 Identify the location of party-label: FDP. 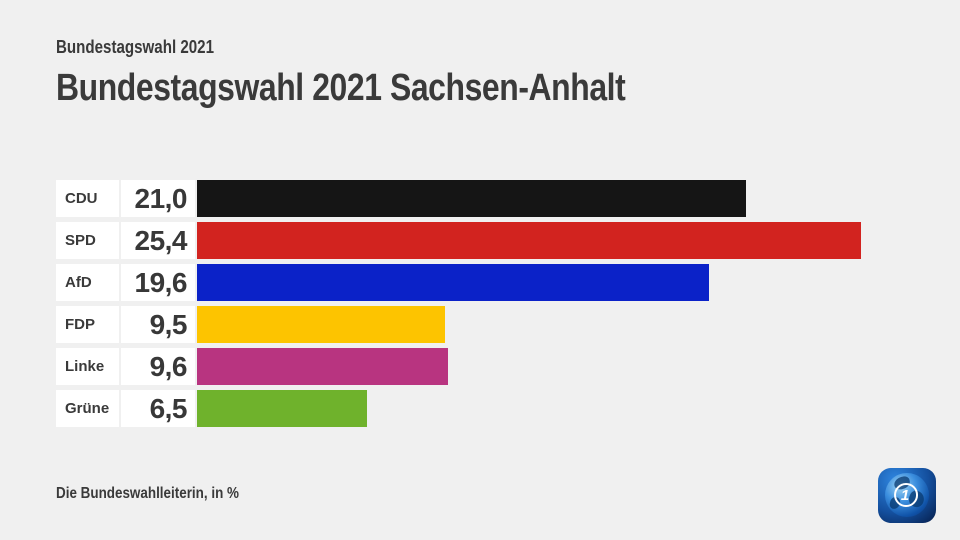
(87, 324).